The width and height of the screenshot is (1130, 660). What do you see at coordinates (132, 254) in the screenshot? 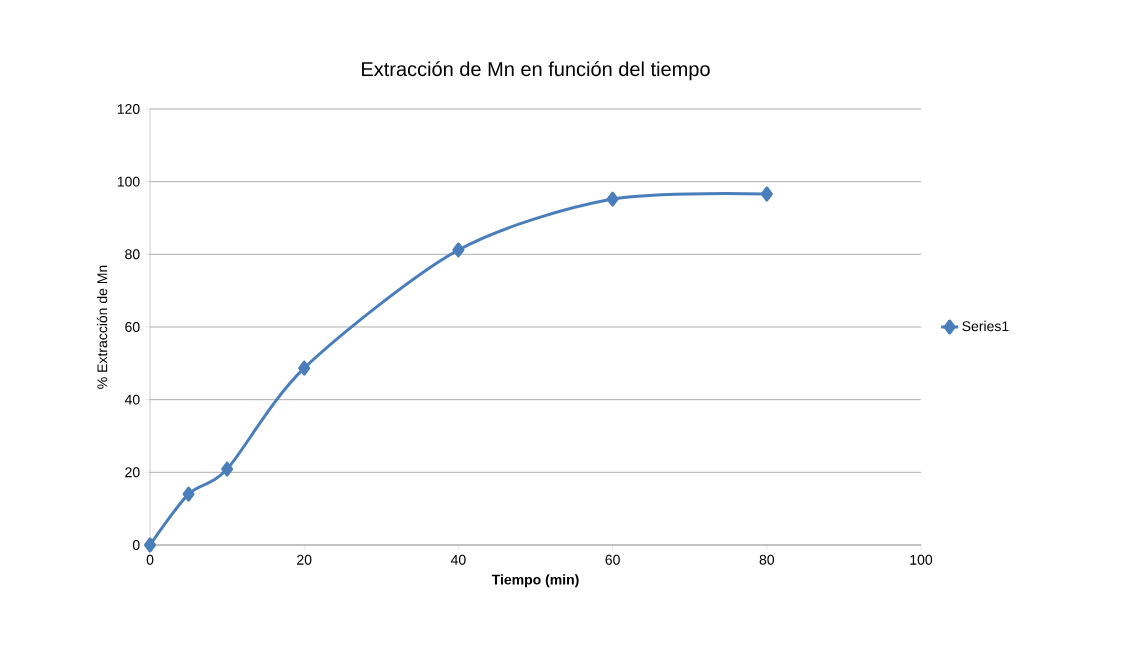
I see `y-tick-label: 80` at bounding box center [132, 254].